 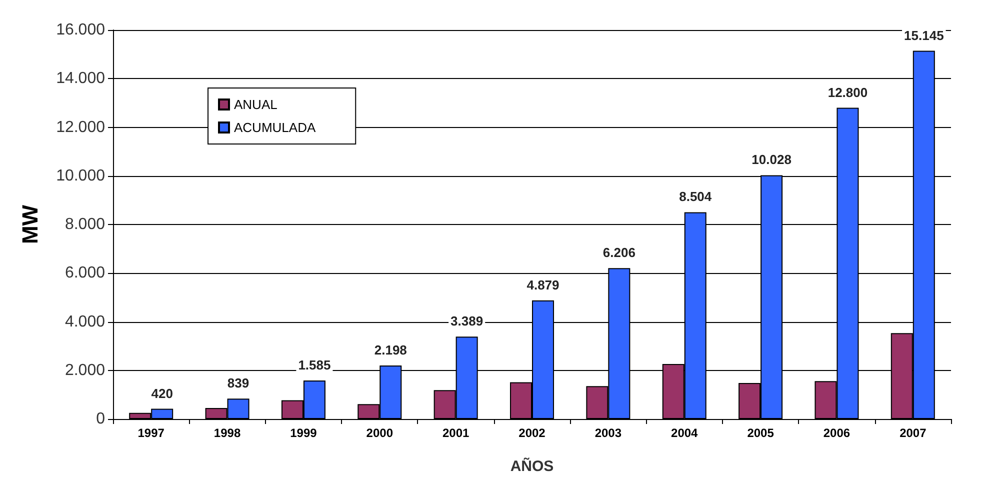 What do you see at coordinates (380, 433) in the screenshot?
I see `x-tick-label: 2000` at bounding box center [380, 433].